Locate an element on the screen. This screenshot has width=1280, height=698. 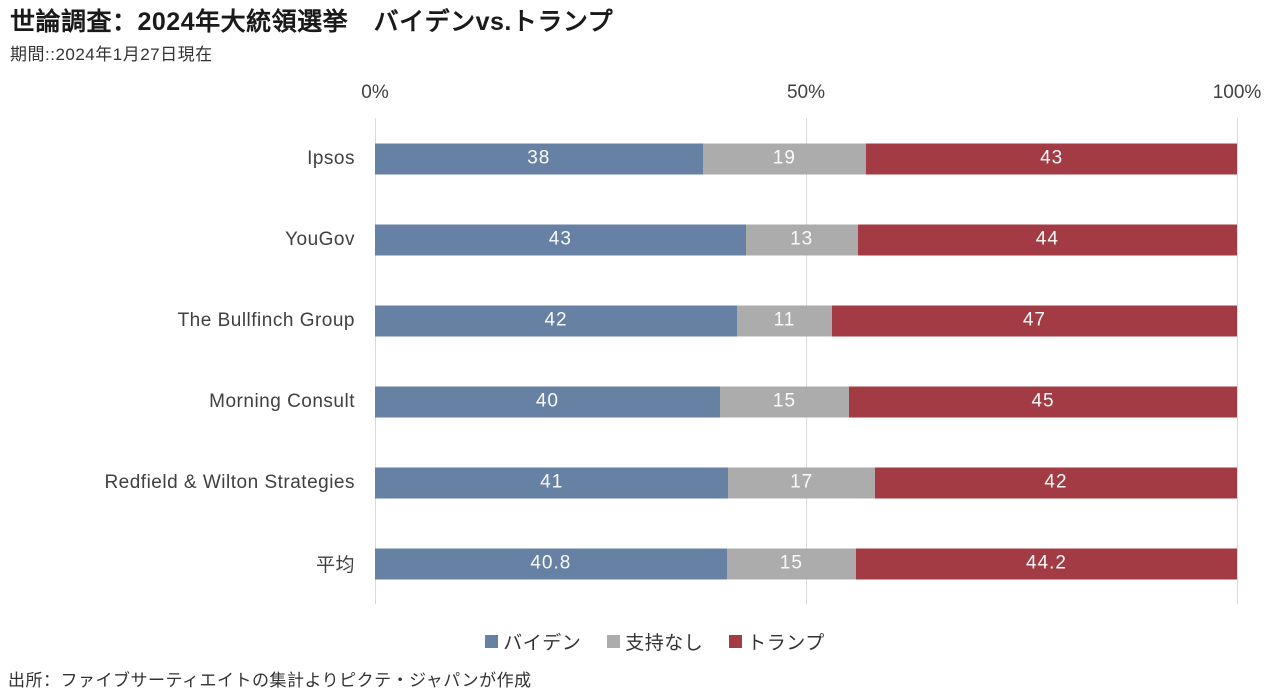
category-label: Redfield & Wilton Strategies is located at coordinates (229, 482).